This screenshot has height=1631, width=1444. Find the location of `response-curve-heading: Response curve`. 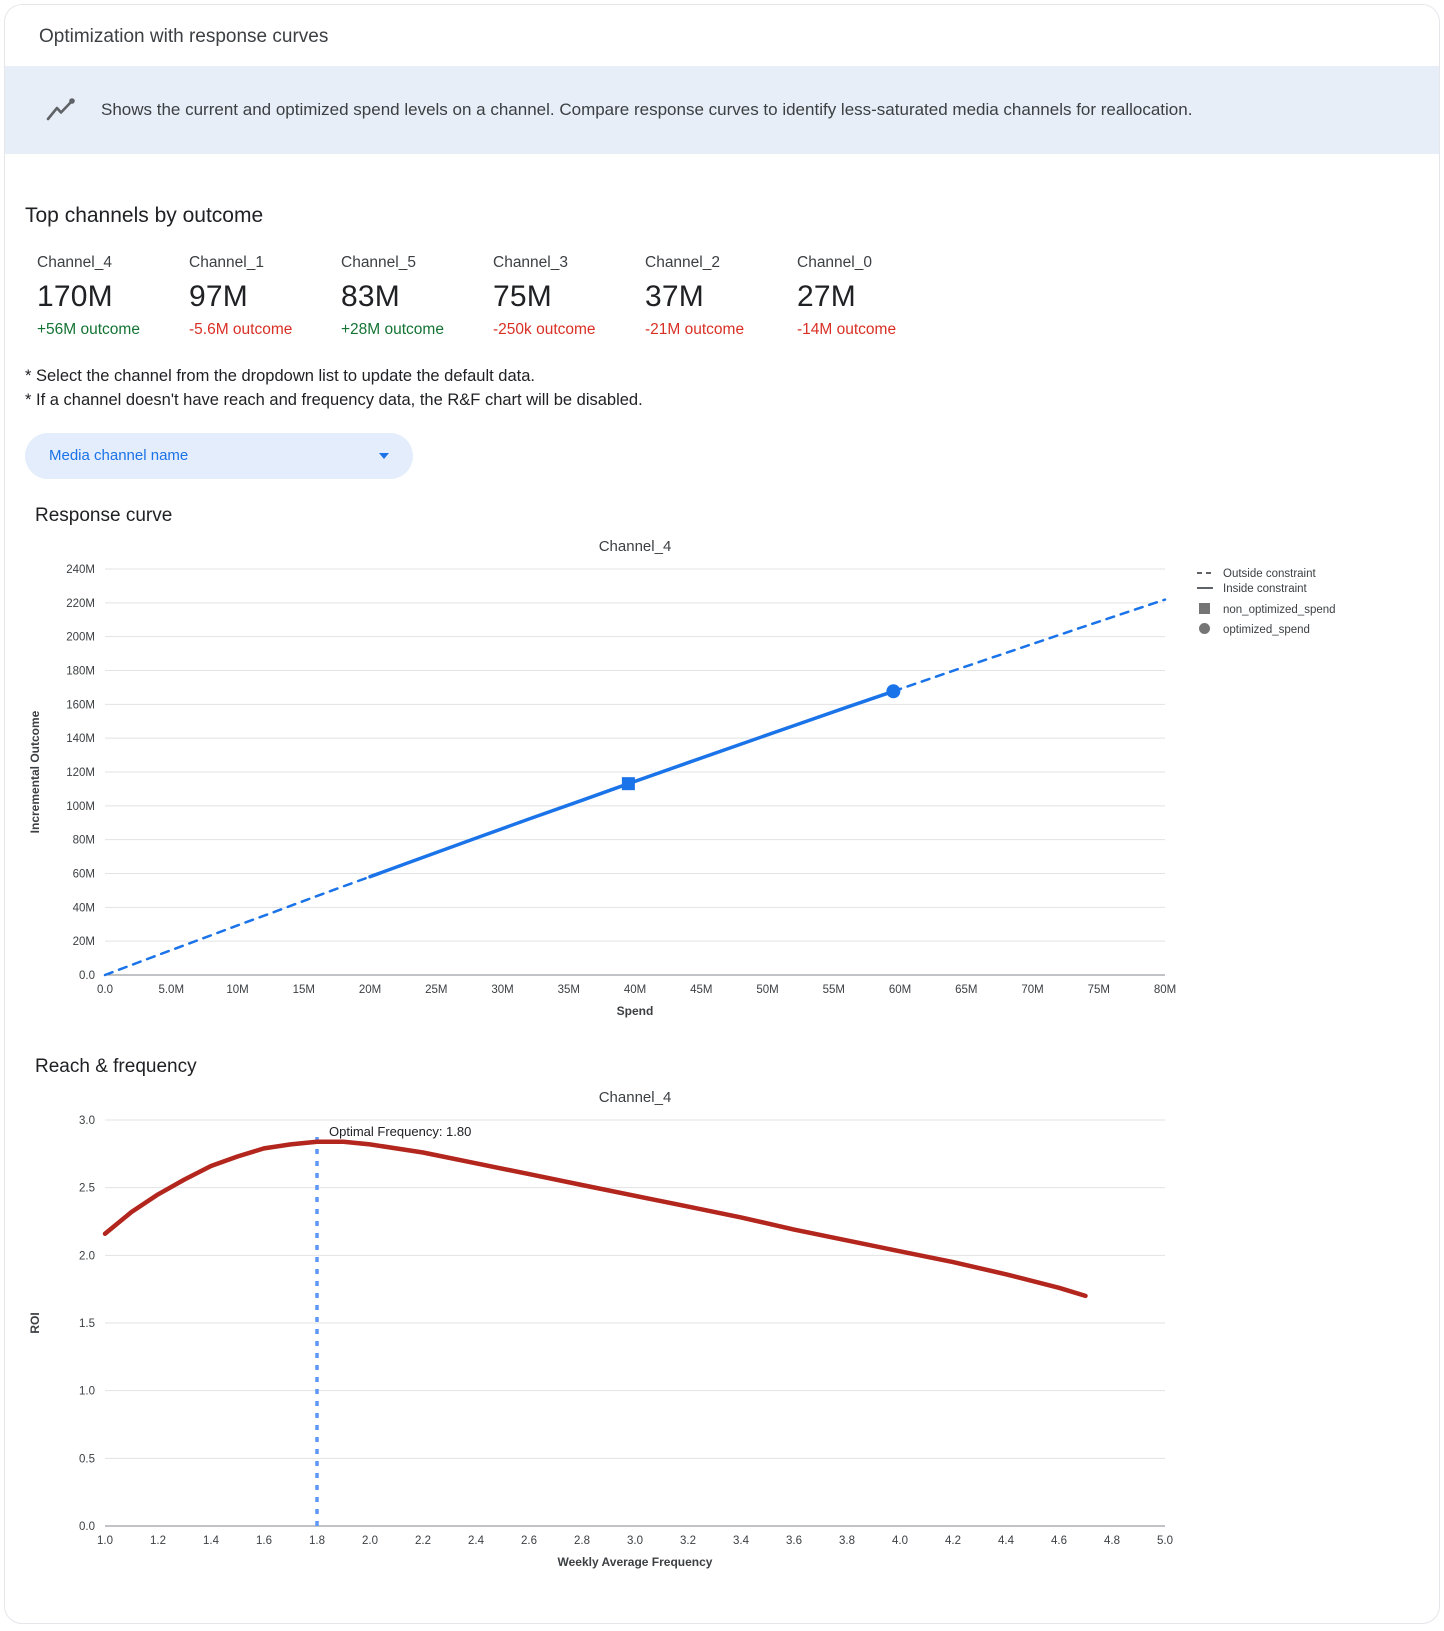

response-curve-heading: Response curve is located at coordinates (104, 515).